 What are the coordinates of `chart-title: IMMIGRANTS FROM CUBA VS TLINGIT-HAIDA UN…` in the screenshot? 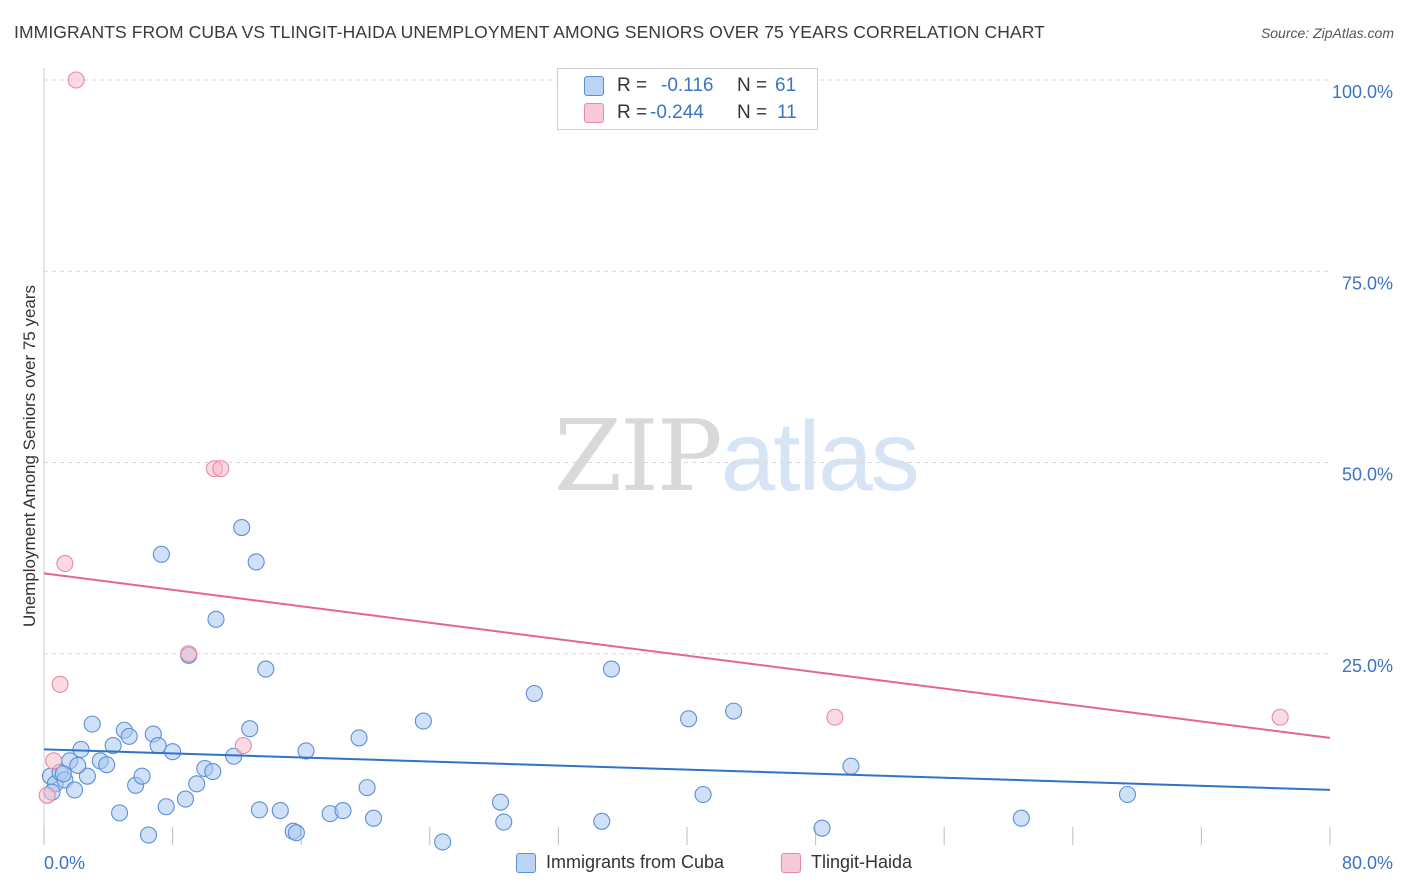 It's located at (529, 32).